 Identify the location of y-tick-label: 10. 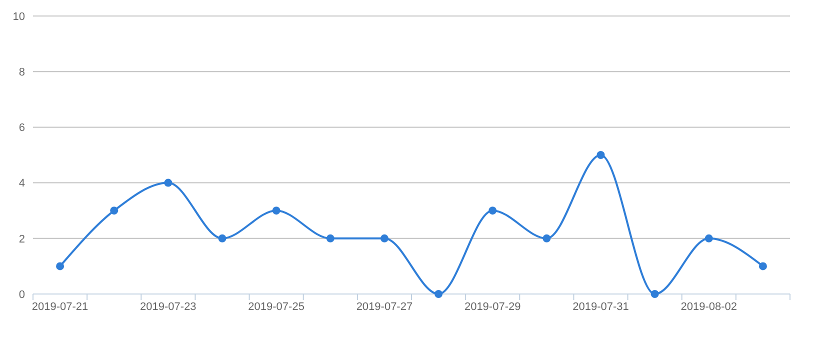
(18, 16).